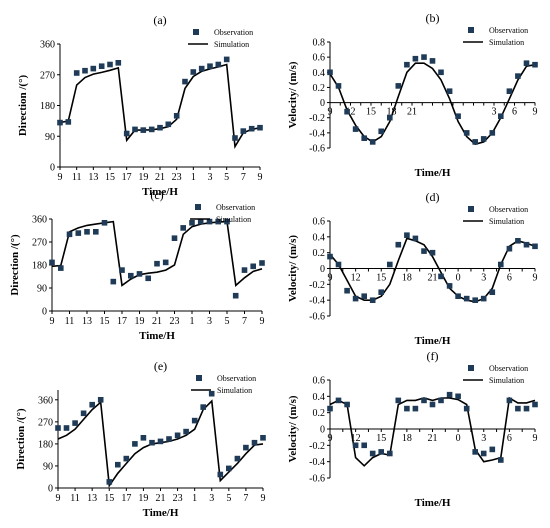  I want to click on y-axis-label: Velocity/ (m/s), so click(293, 428).